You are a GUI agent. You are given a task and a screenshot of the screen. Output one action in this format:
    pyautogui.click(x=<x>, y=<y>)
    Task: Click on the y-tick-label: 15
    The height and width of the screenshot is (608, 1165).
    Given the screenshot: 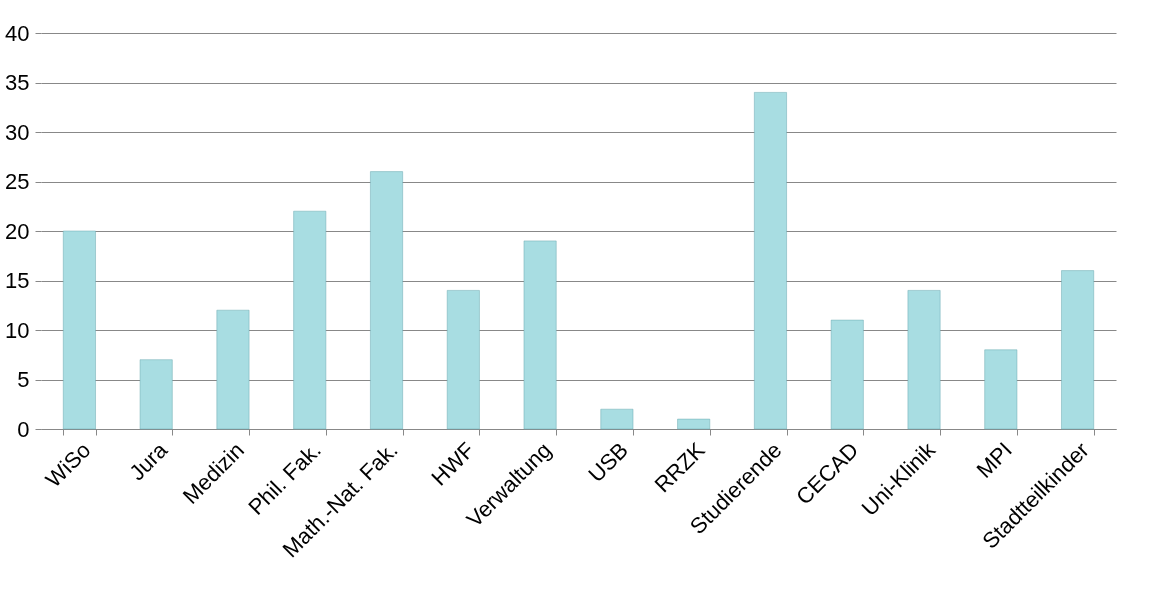 What is the action you would take?
    pyautogui.click(x=17, y=280)
    